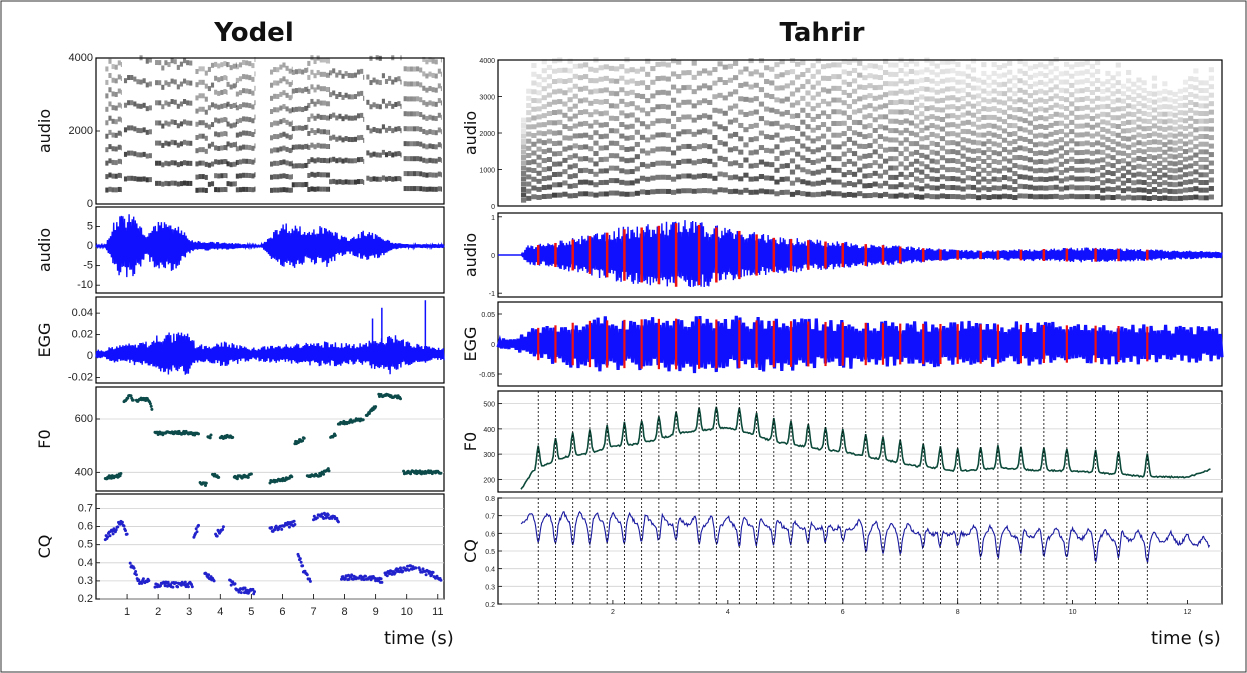 This screenshot has height=673, width=1247. What do you see at coordinates (487, 98) in the screenshot?
I see `y-tick-label: 3000` at bounding box center [487, 98].